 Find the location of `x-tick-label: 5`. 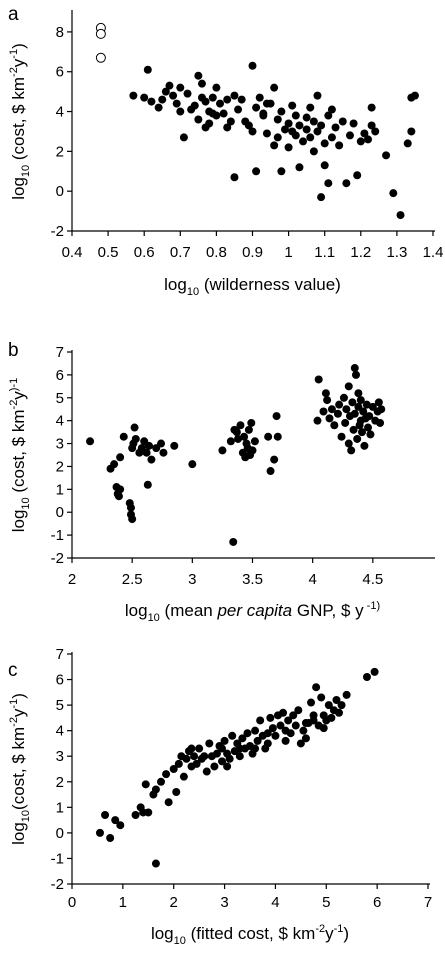

x-tick-label: 5 is located at coordinates (326, 902).